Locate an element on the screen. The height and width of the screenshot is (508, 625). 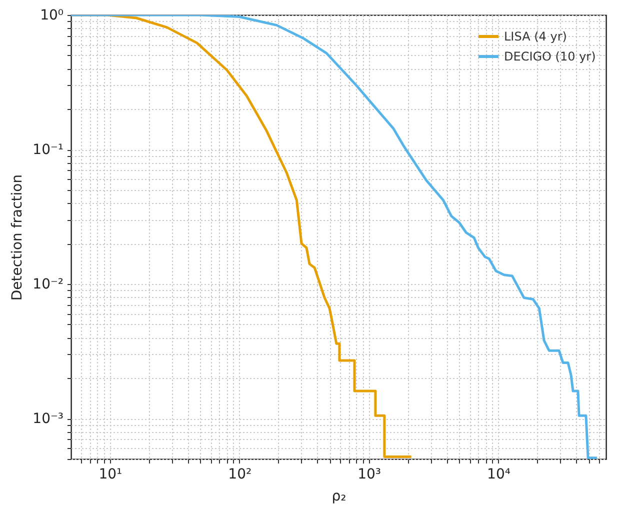
x-tick-label: 10¹ is located at coordinates (110, 474).